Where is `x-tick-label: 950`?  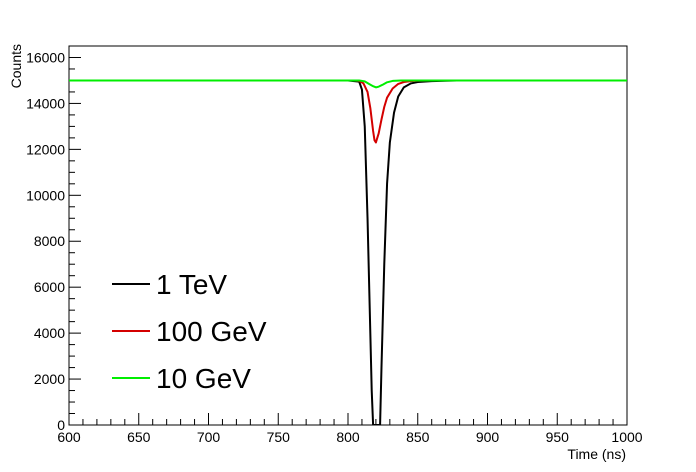
x-tick-label: 950 is located at coordinates (558, 437).